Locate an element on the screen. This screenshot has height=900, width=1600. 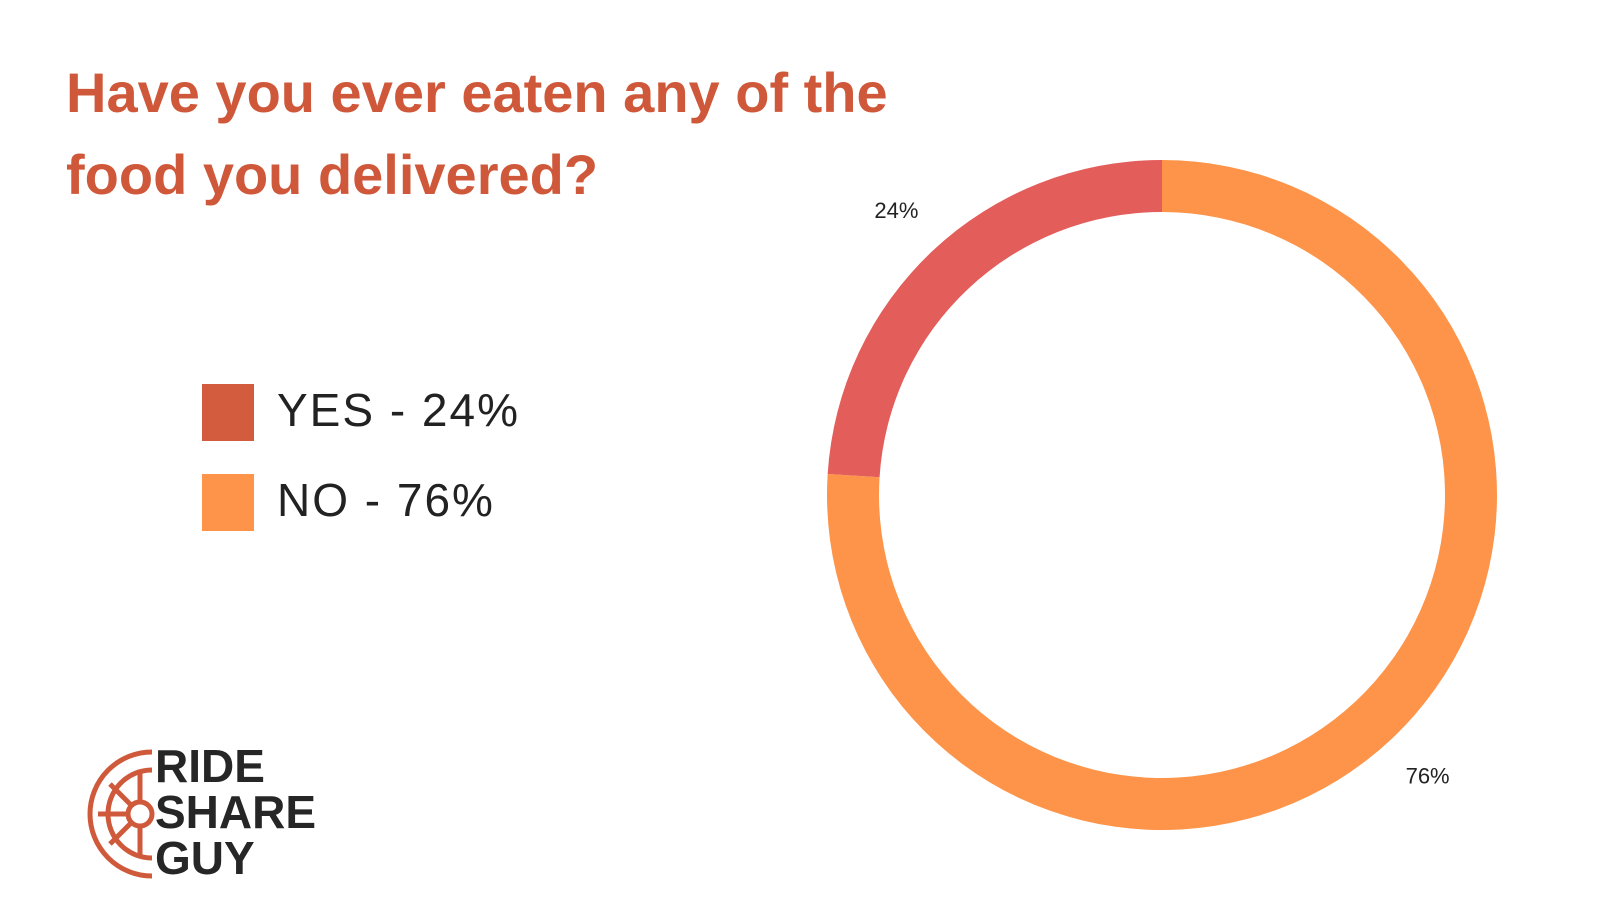
logo-text: SHARE is located at coordinates (235, 812).